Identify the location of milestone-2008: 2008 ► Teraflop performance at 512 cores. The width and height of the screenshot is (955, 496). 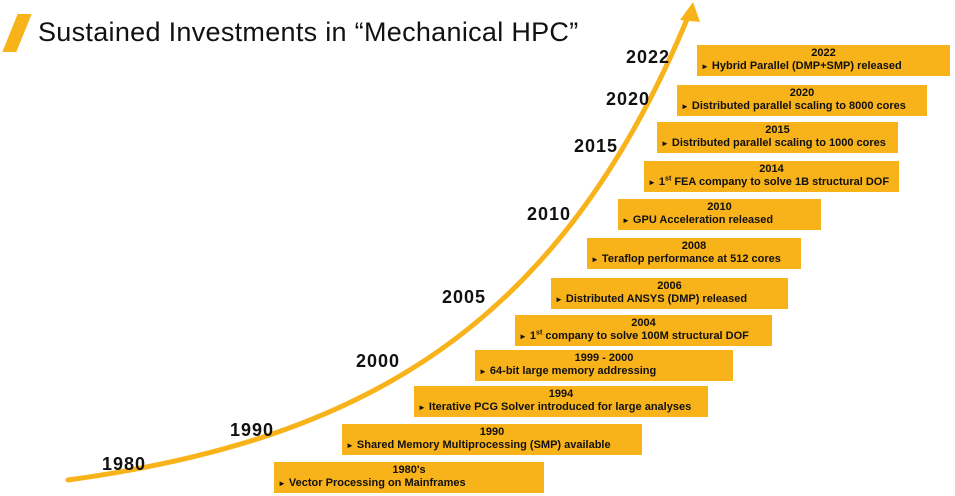
(694, 253).